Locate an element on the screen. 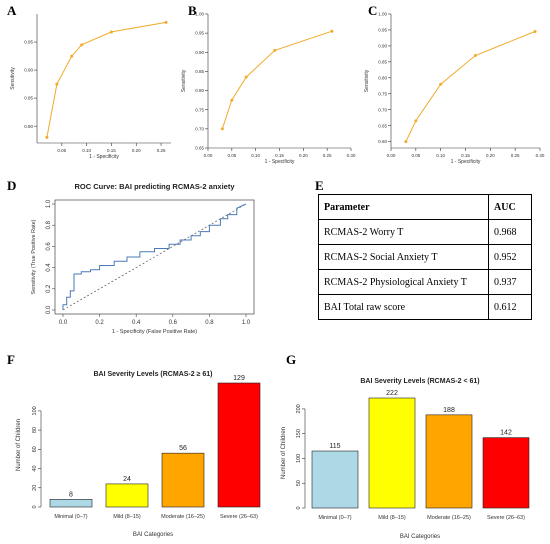  bar-value-label: 8 is located at coordinates (71, 494).